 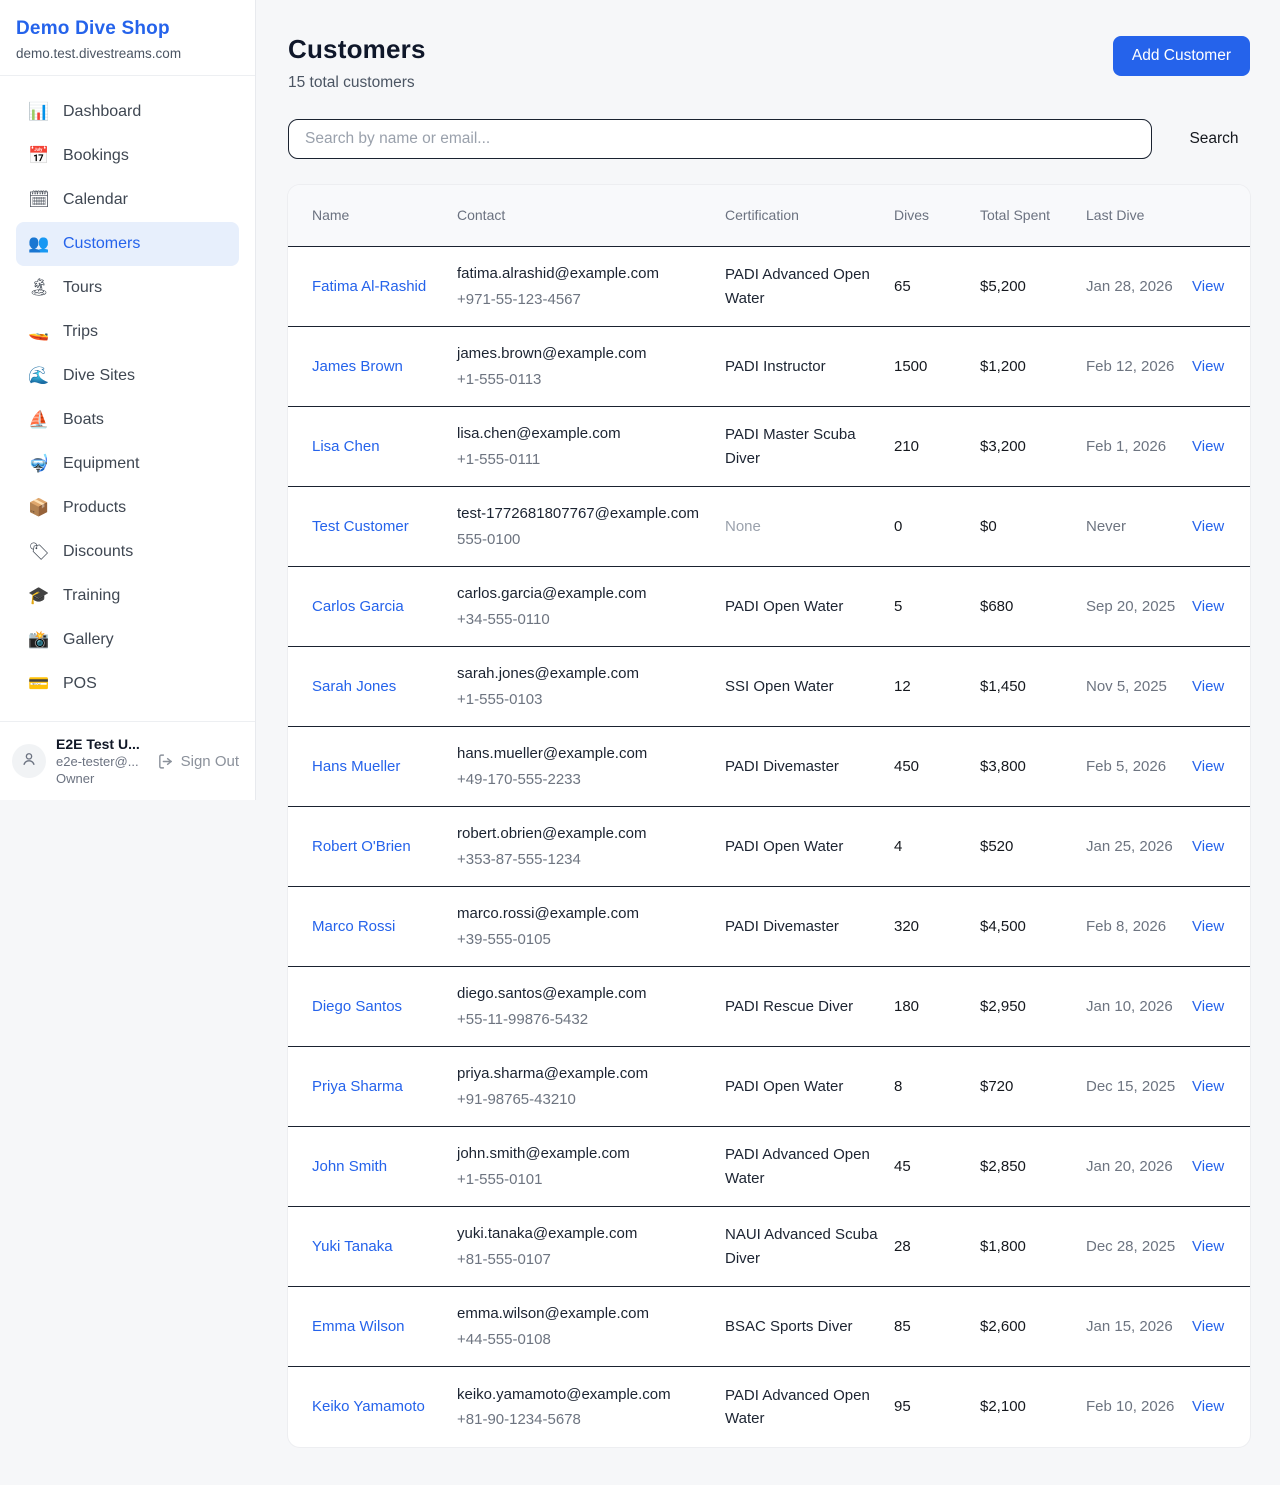 What do you see at coordinates (101, 463) in the screenshot?
I see `sidebar-item-label: Equipment` at bounding box center [101, 463].